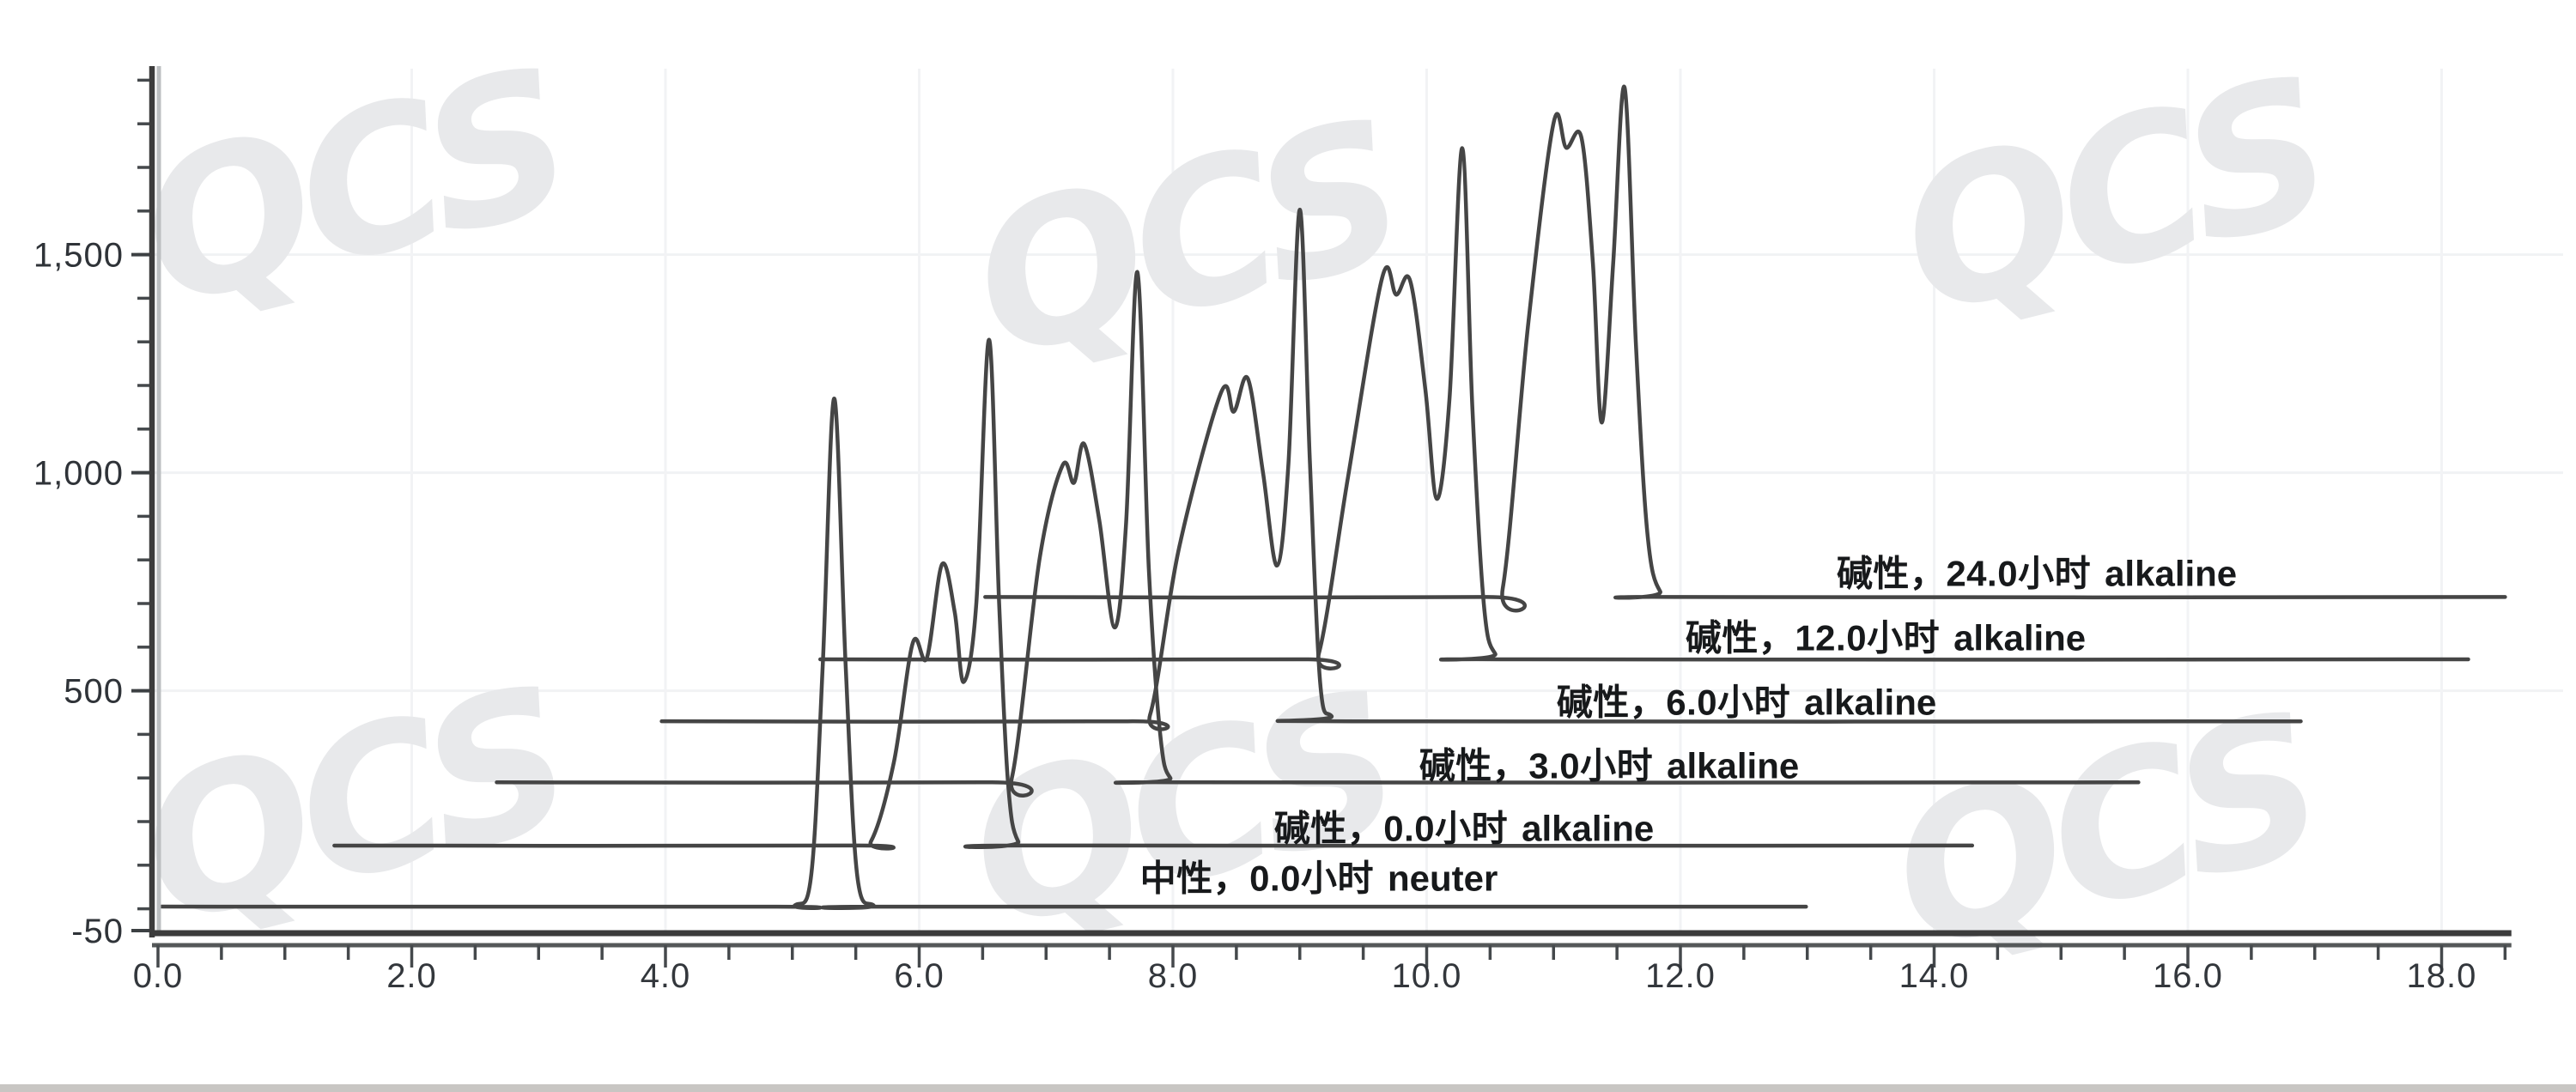 The height and width of the screenshot is (1092, 2576). I want to click on x-tick-label: 14.0, so click(1934, 976).